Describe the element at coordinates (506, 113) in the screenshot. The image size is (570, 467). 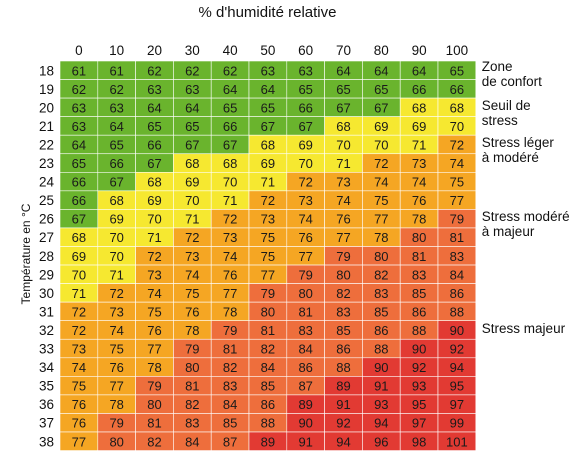
I see `zone-label-line: Seuil de stress` at that location.